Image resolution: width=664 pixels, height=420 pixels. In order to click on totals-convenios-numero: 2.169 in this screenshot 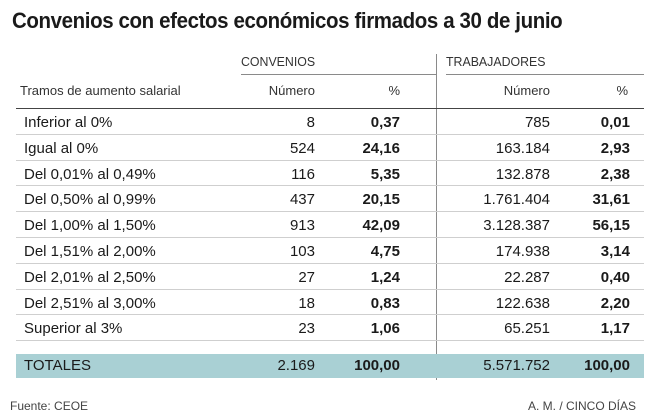, I will do `click(296, 365)`.